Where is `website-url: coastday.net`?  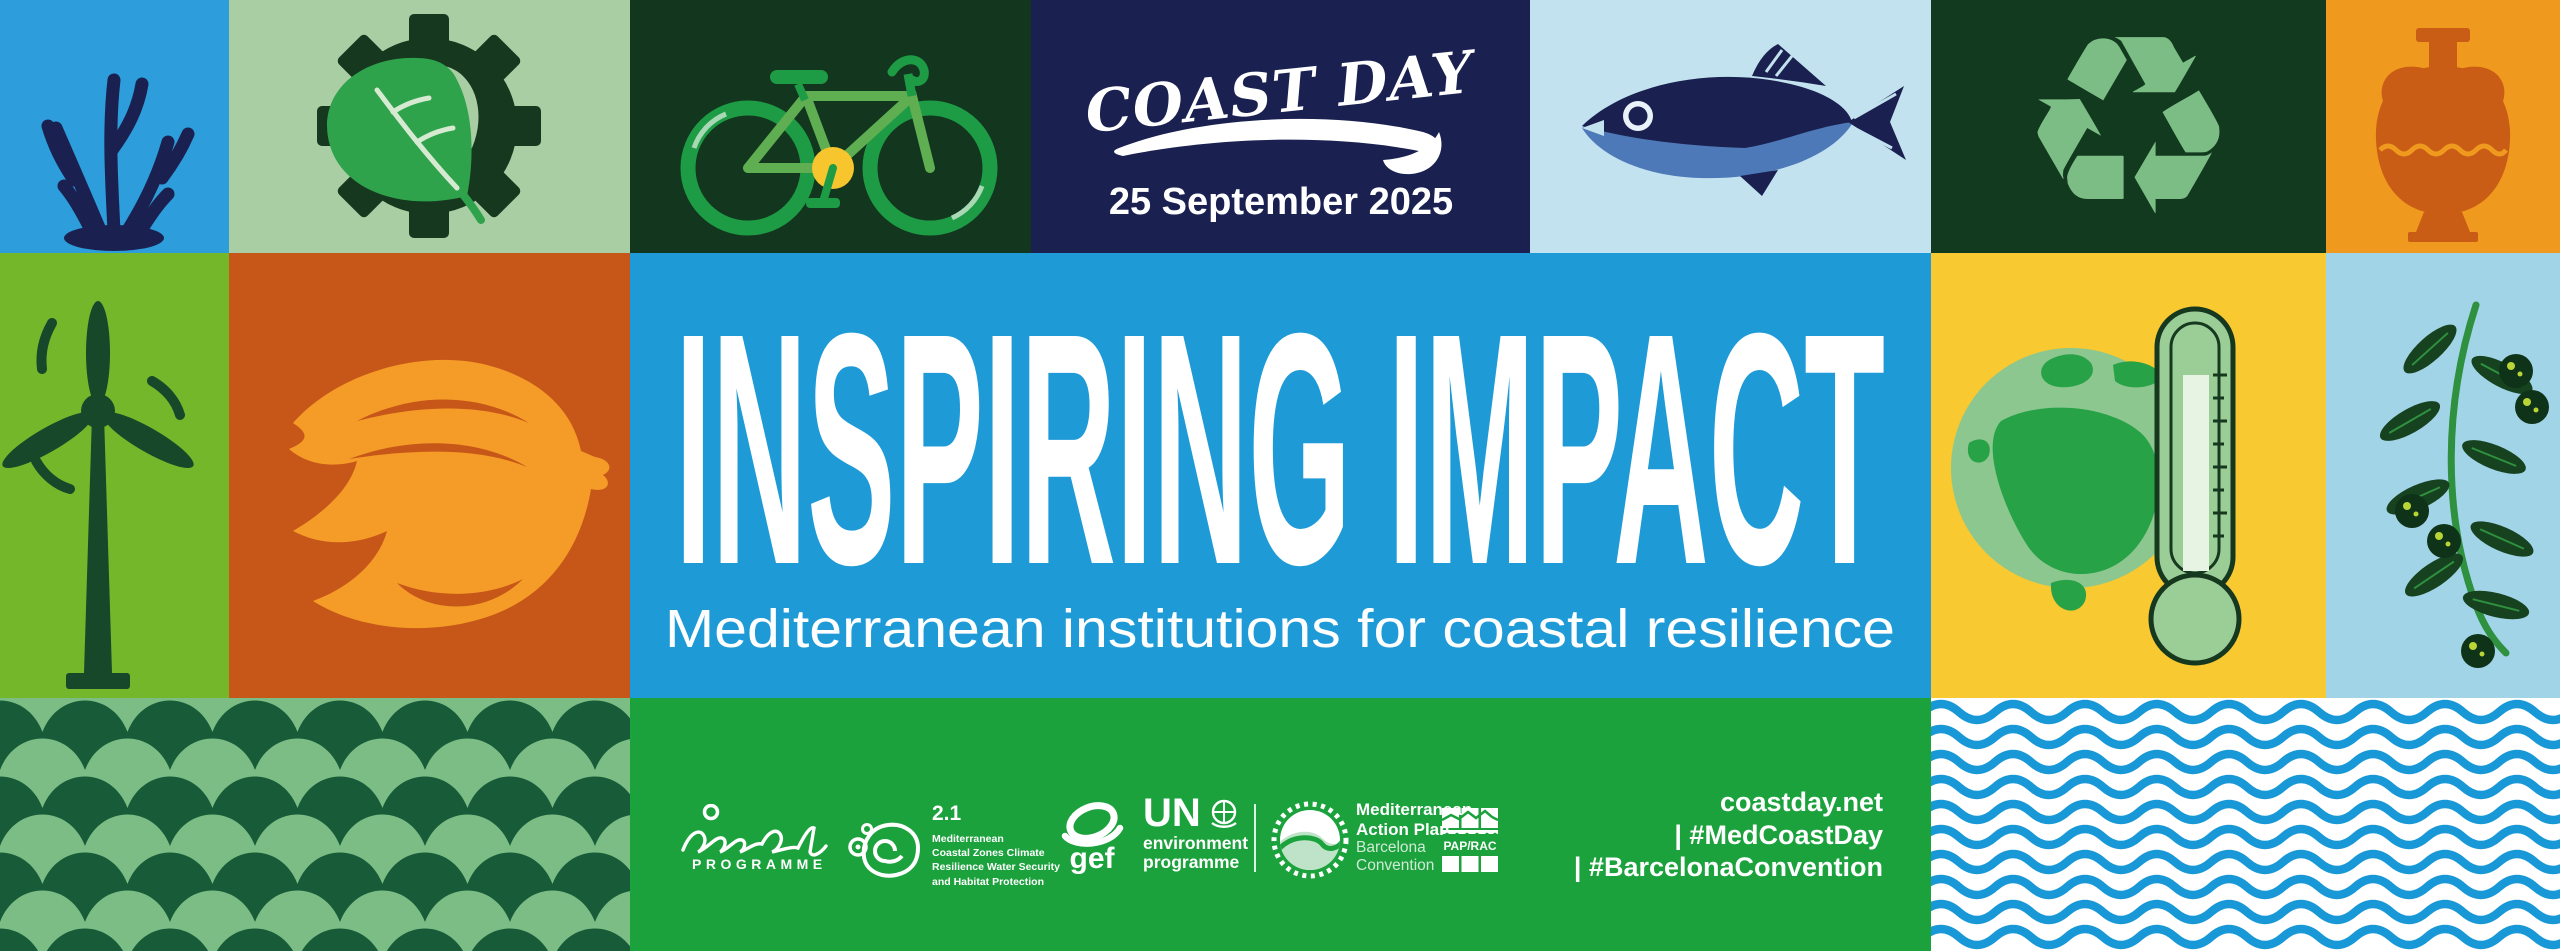
website-url: coastday.net is located at coordinates (1801, 802).